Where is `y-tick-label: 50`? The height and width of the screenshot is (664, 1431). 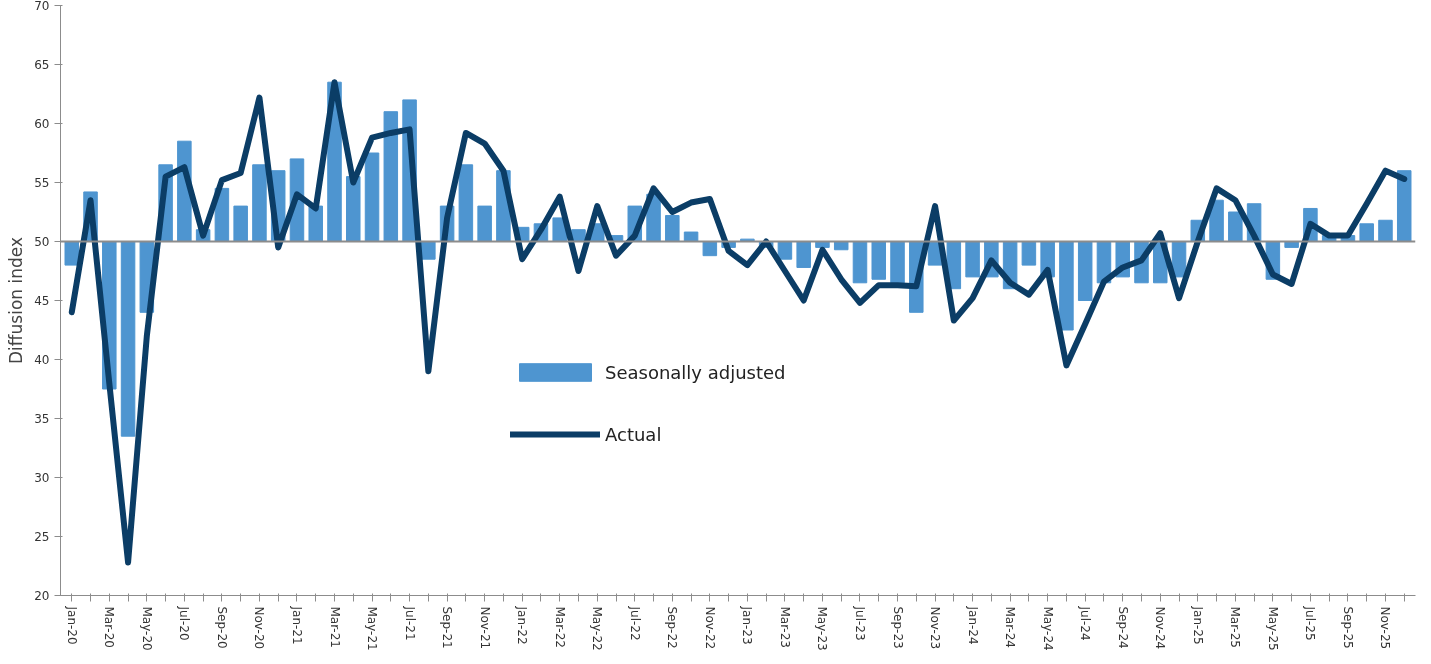
y-tick-label: 50 is located at coordinates (42, 242).